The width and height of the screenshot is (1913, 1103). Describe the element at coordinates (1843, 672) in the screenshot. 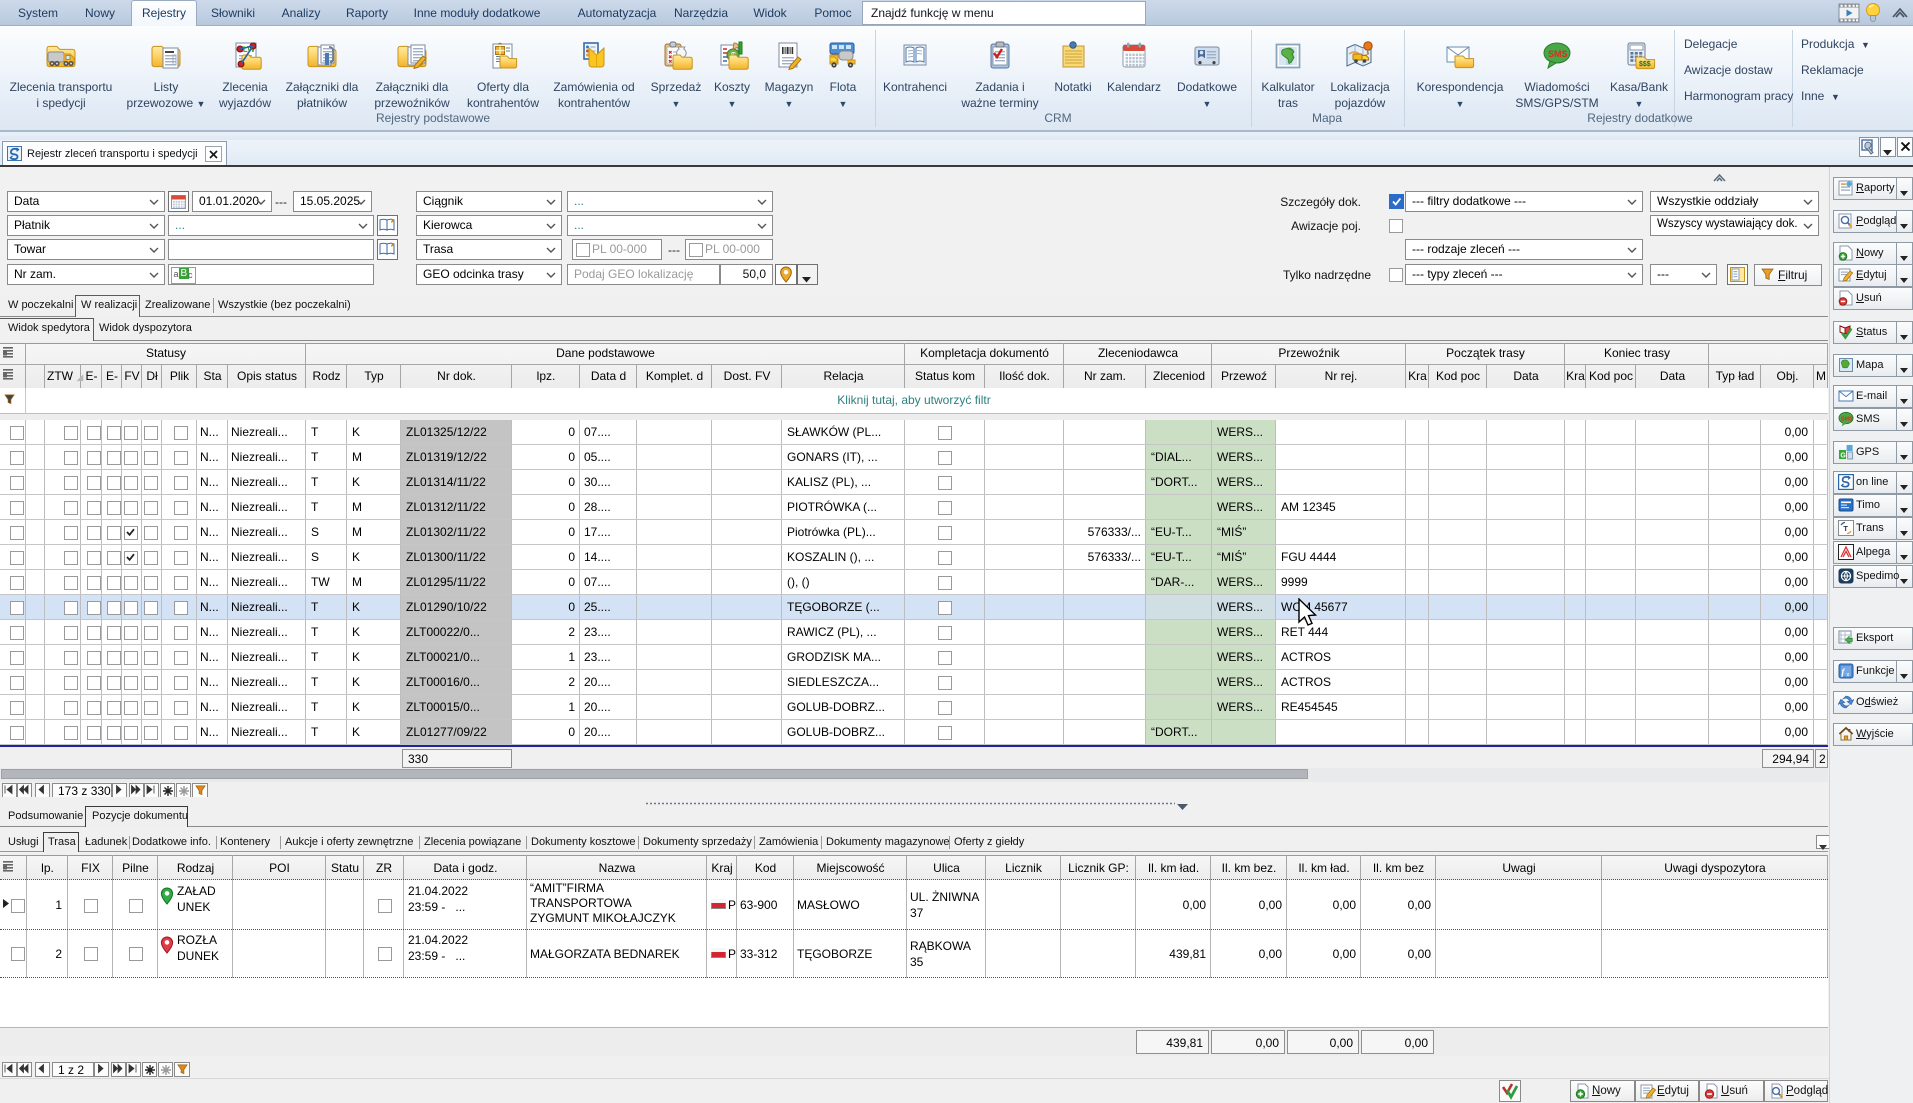

I see `svg-text: f` at that location.